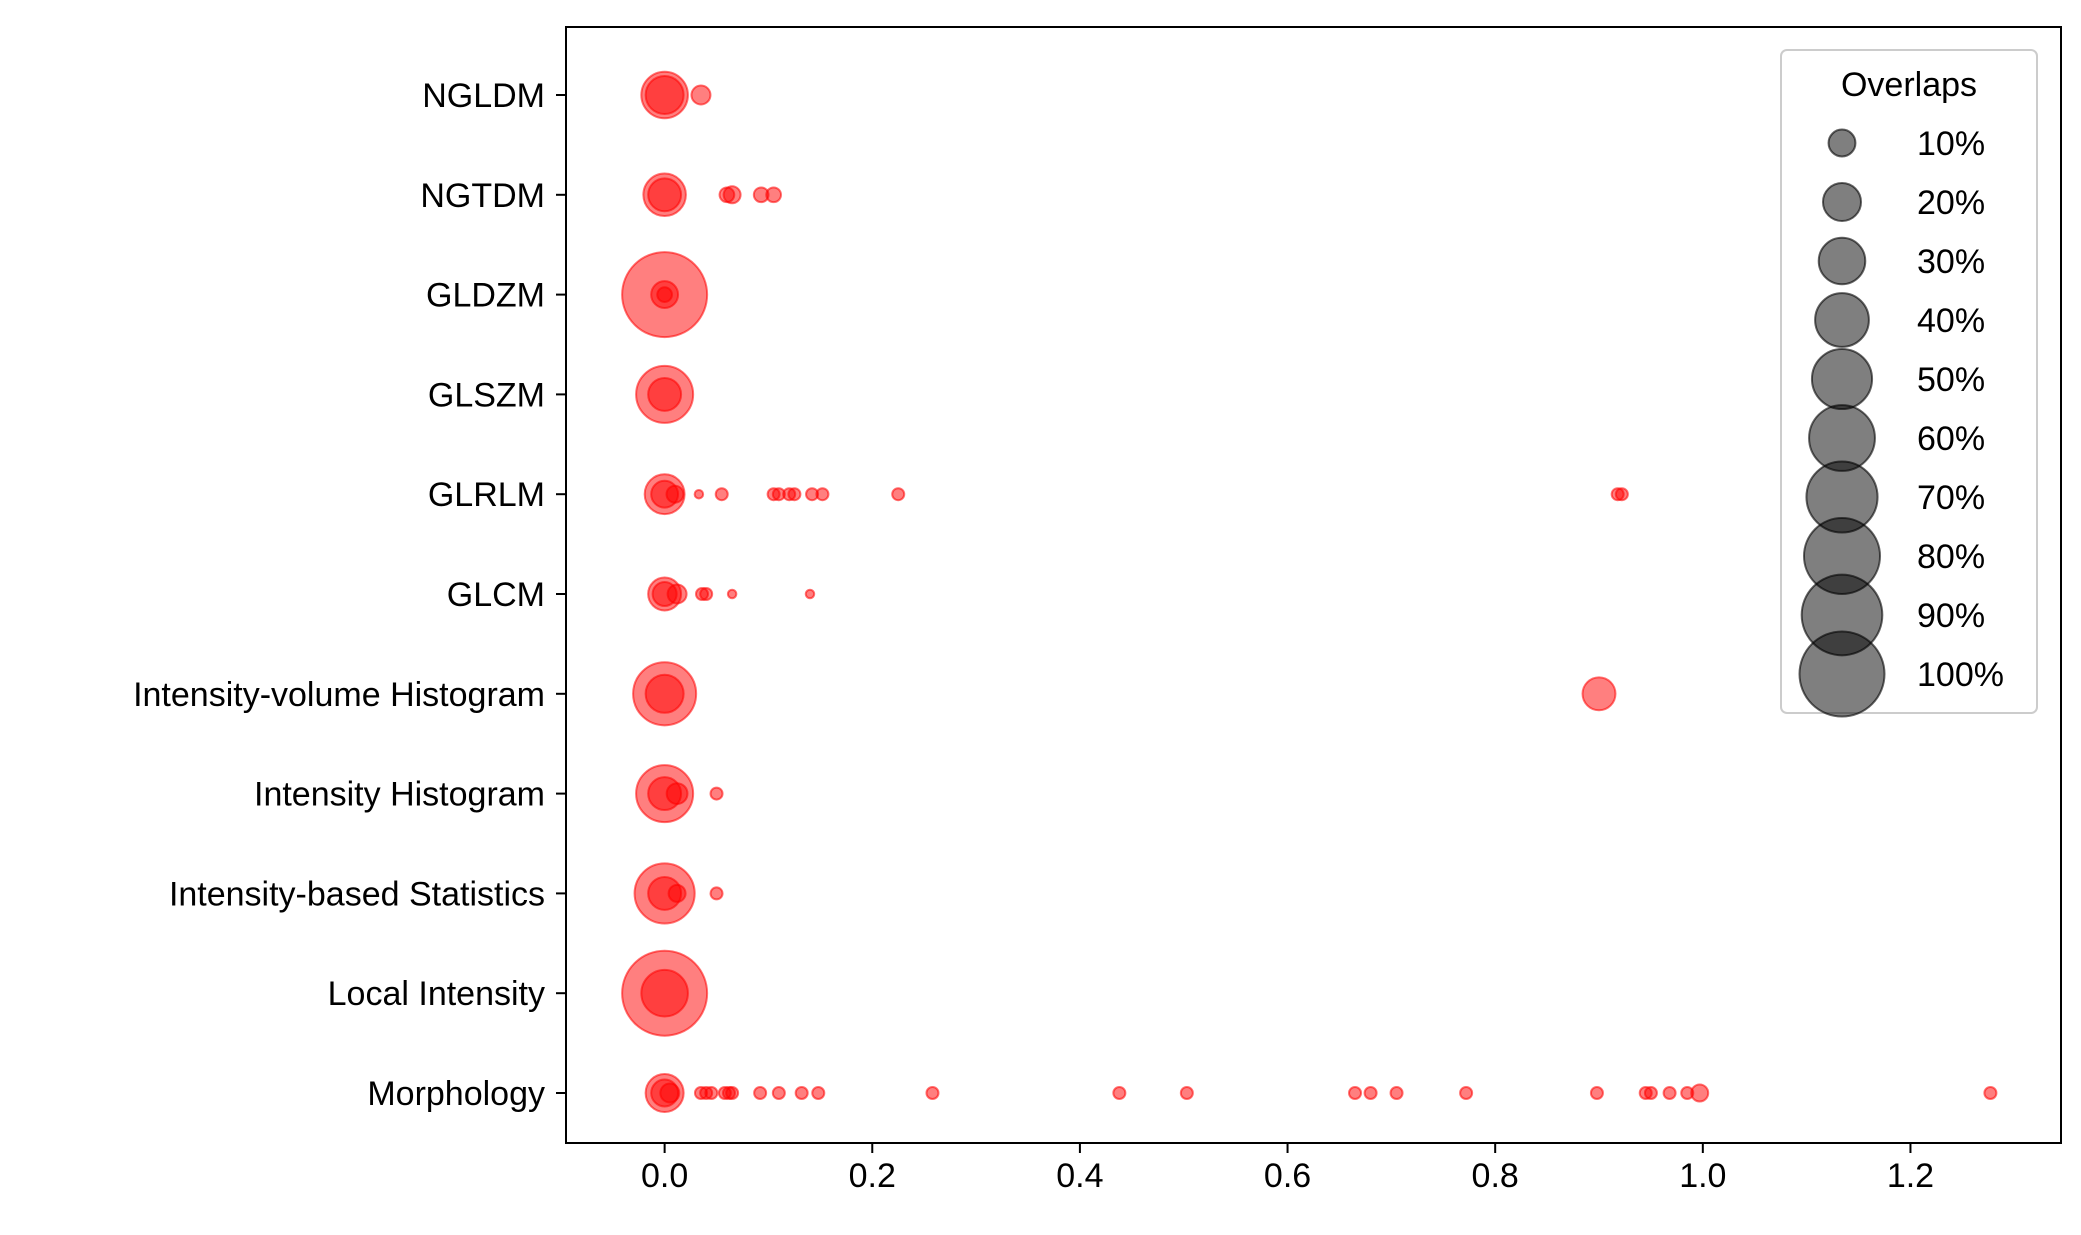  I want to click on legend-label: 80%, so click(1951, 557).